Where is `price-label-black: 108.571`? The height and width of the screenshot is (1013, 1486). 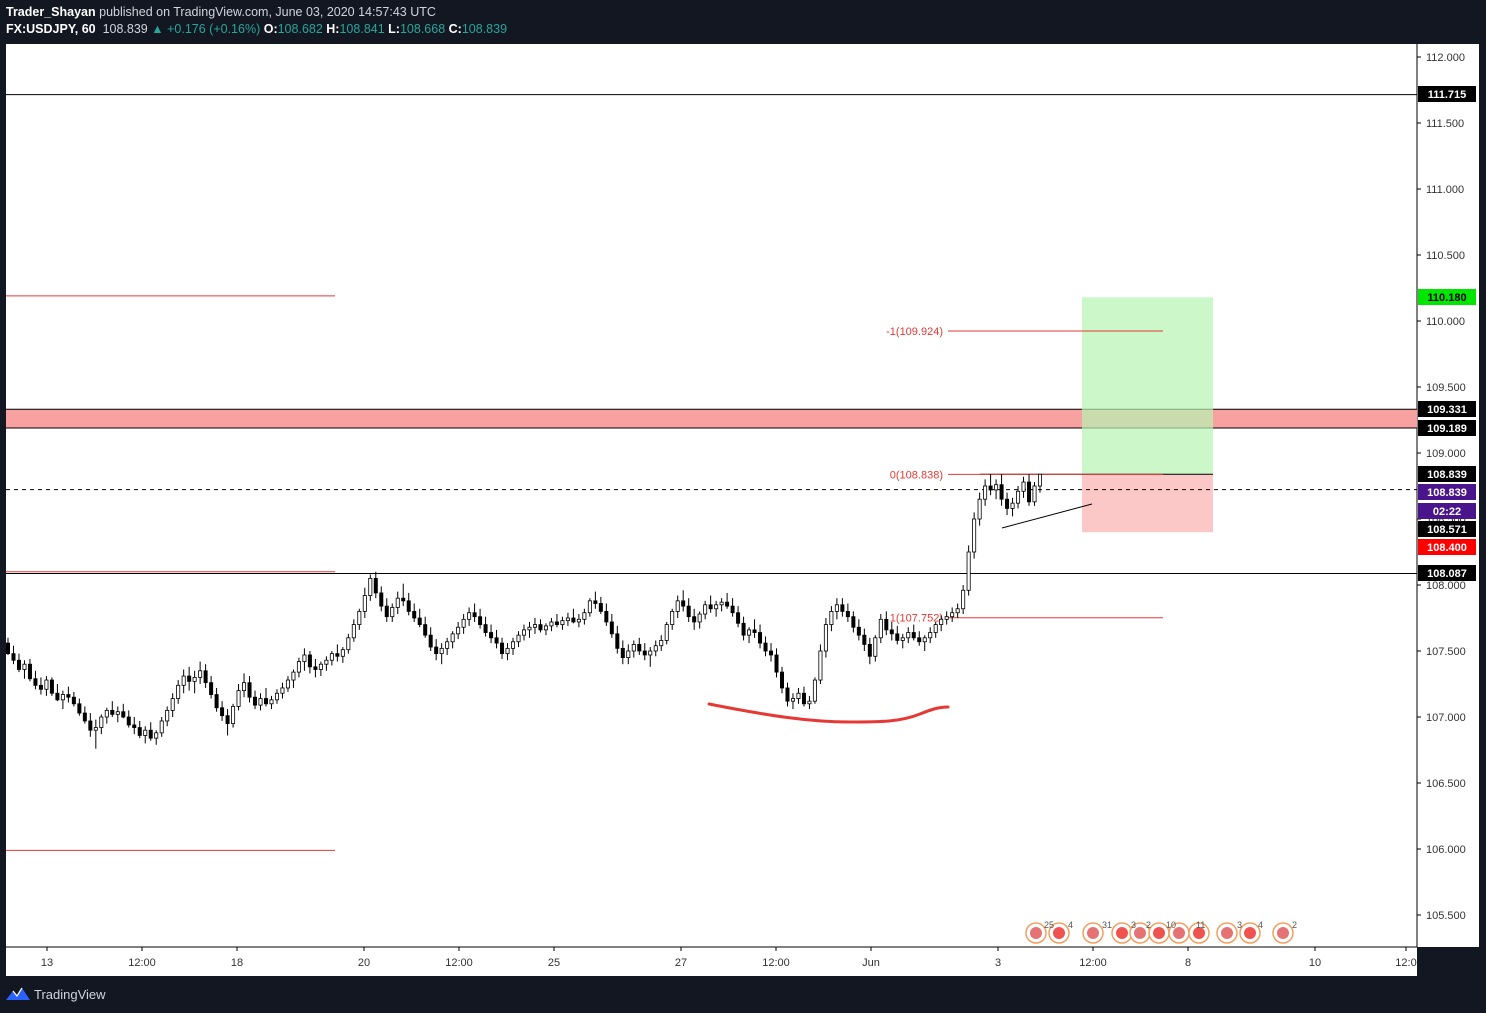 price-label-black: 108.571 is located at coordinates (1447, 529).